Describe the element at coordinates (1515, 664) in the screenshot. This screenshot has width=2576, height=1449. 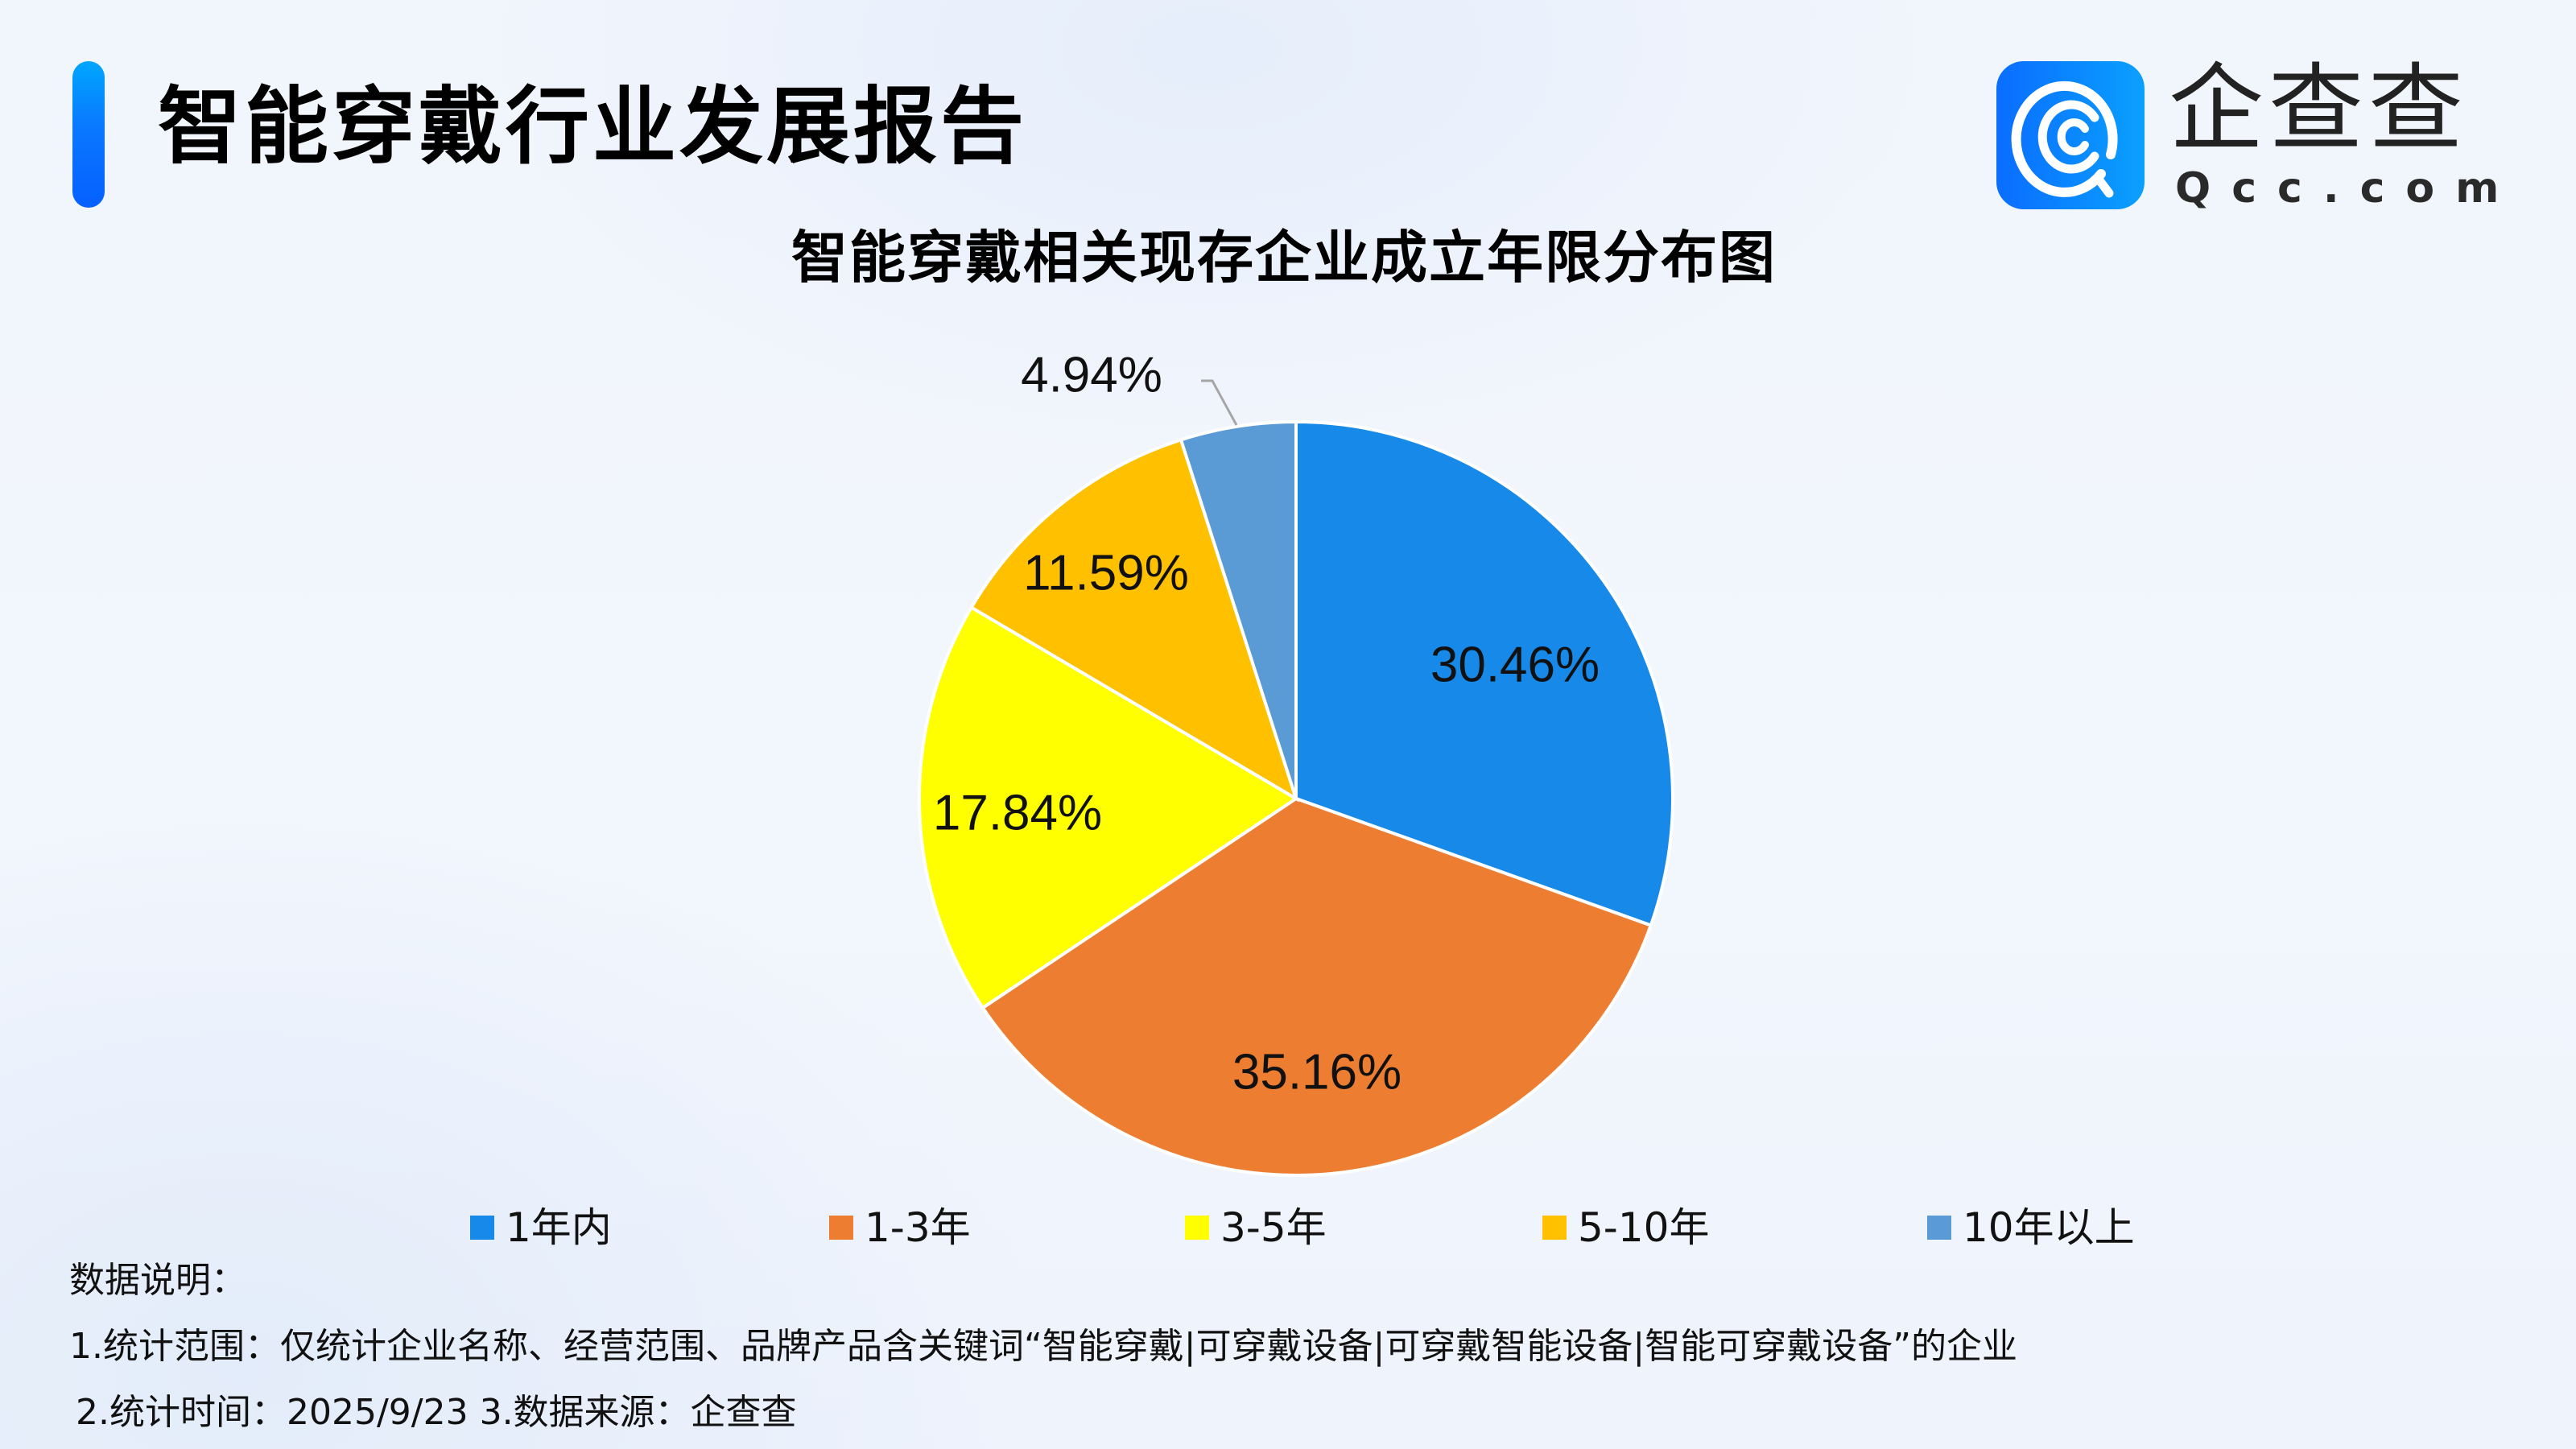
I see `data-label: 30.46%` at that location.